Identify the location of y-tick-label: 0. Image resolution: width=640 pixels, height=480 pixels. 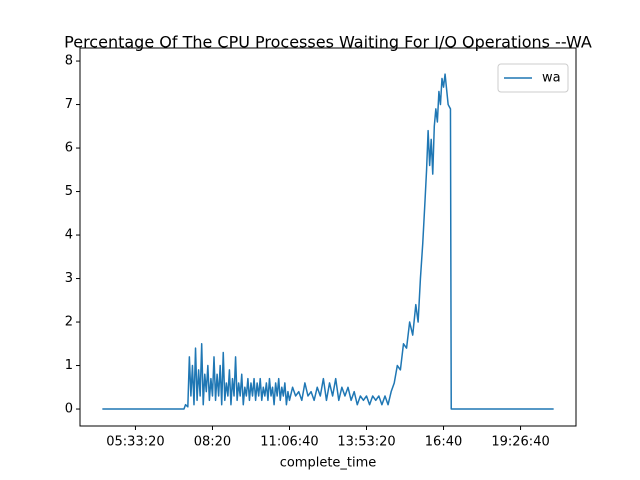
(69, 409).